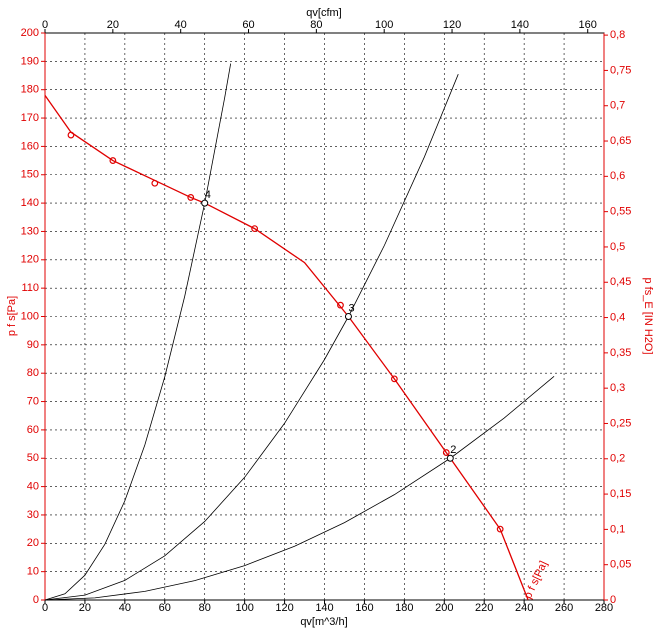 This screenshot has height=634, width=658. I want to click on y2-tick-label: 0,4, so click(617, 317).